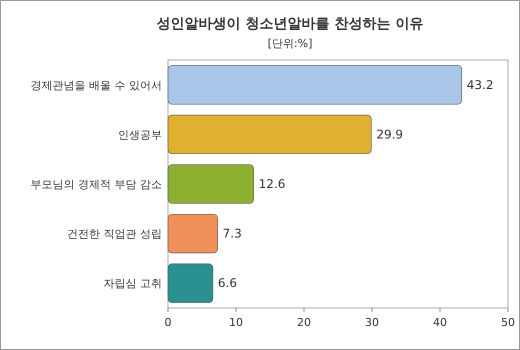 This screenshot has width=520, height=350. Describe the element at coordinates (140, 135) in the screenshot. I see `y-tick-label: 인생공부` at that location.